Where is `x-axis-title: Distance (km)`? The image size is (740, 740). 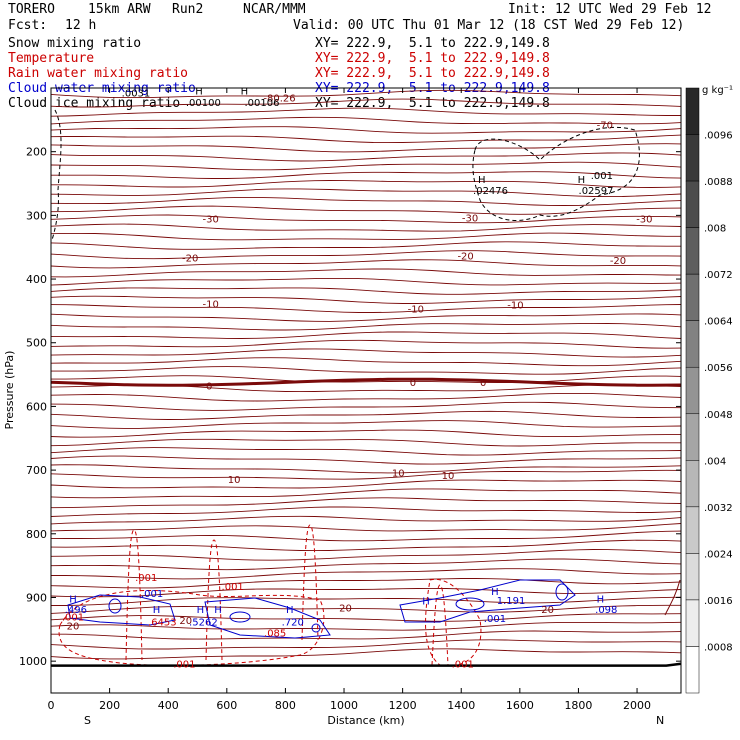
x-axis-title: Distance (km) is located at coordinates (365, 720).